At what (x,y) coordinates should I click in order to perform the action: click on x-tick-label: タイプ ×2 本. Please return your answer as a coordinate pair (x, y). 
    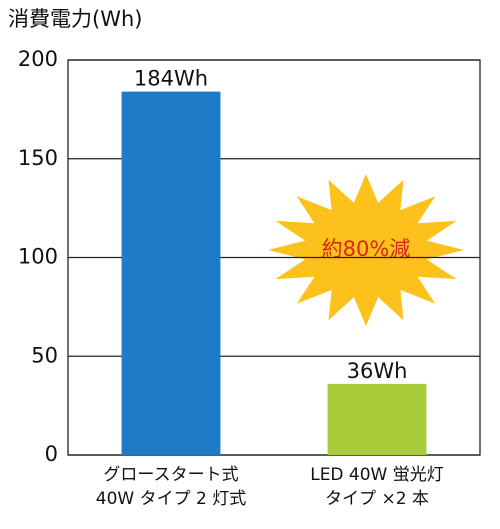
    Looking at the image, I should click on (377, 499).